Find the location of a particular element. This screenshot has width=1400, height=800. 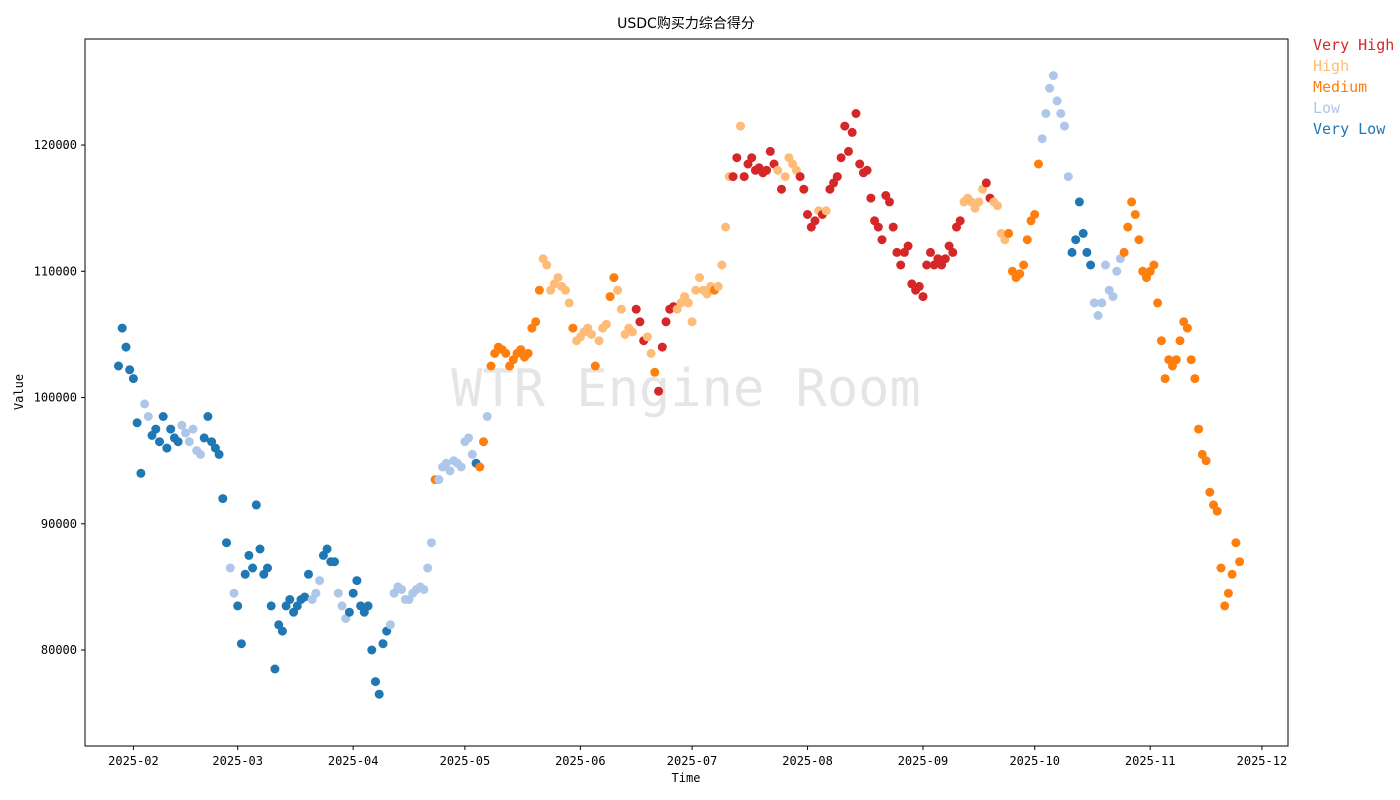

legend: Very High High Medium Low Very Low is located at coordinates (1353, 87).